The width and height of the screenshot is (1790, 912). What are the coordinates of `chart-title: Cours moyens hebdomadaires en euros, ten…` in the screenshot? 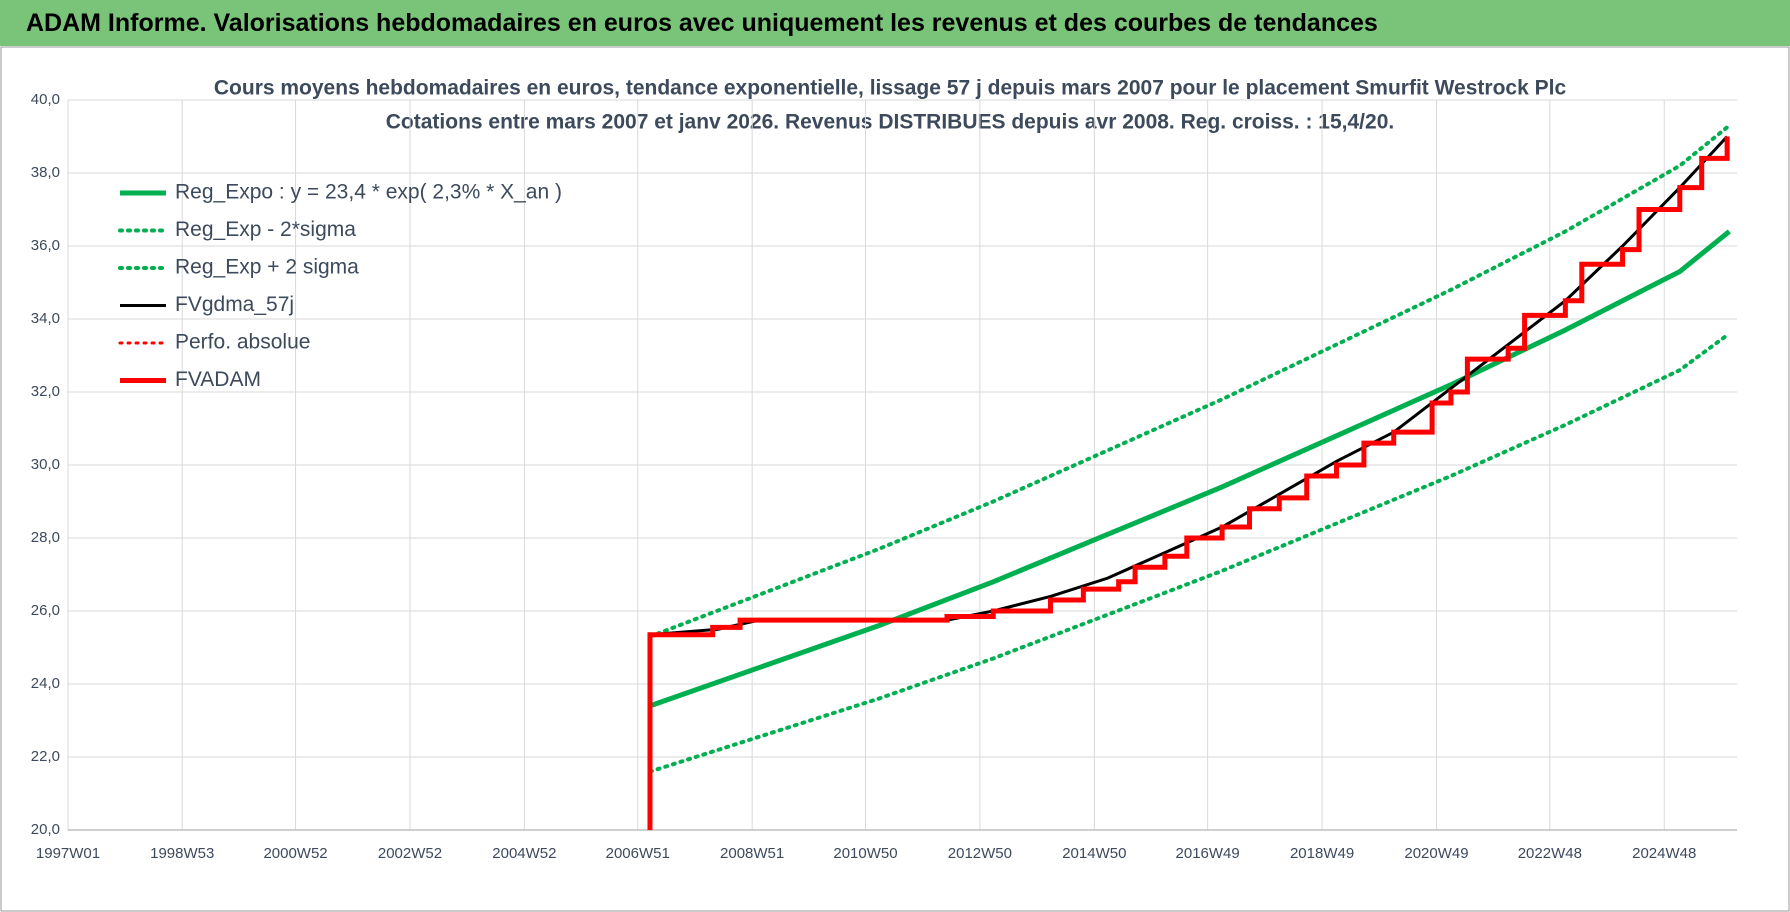 It's located at (890, 88).